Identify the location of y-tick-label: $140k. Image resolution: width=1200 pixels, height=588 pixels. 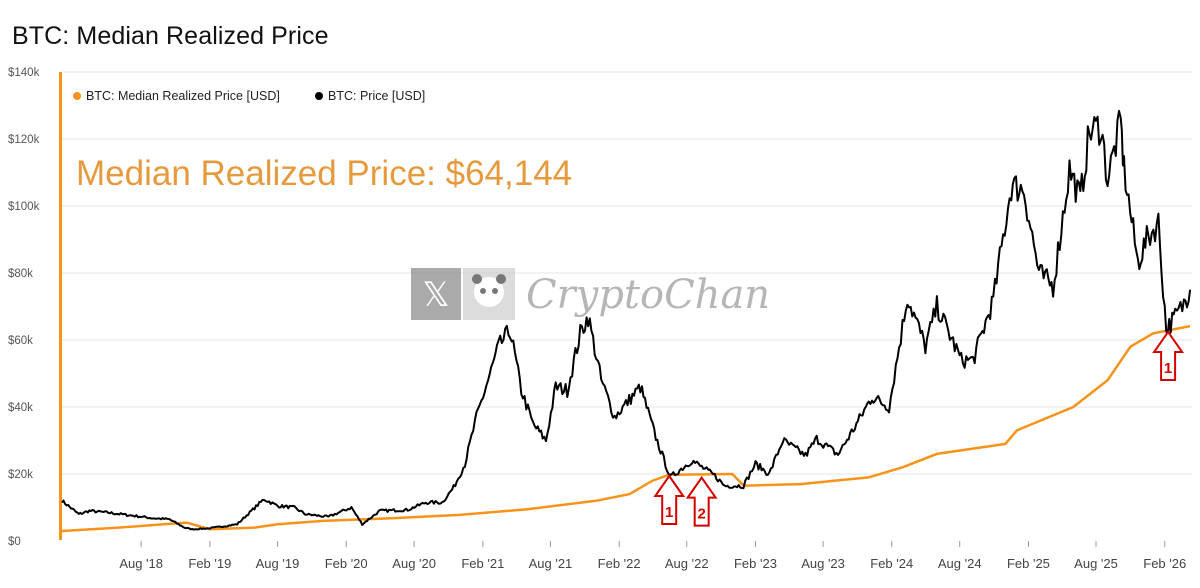
(24, 73).